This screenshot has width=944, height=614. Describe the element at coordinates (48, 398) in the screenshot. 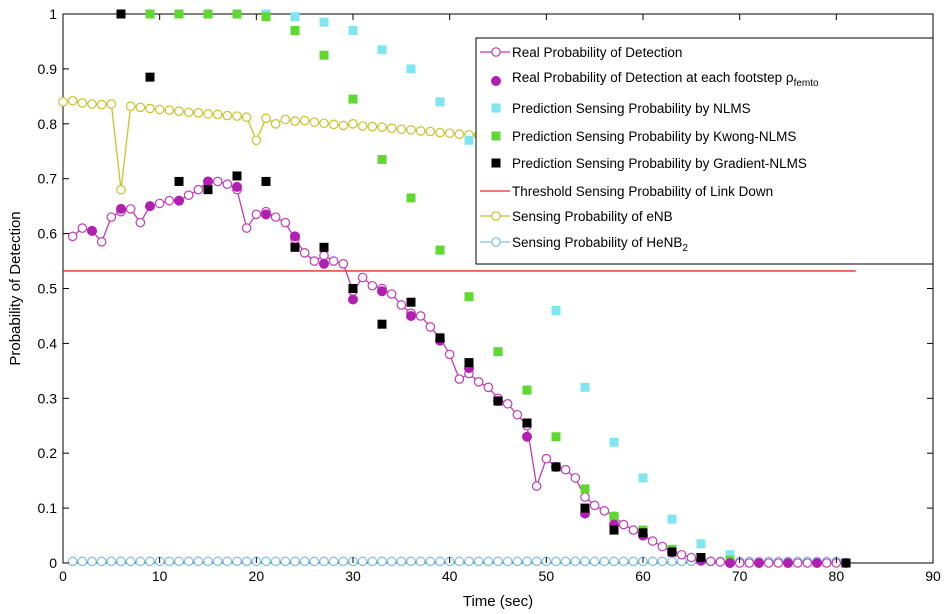

I see `y-tick-label: 0.3` at that location.